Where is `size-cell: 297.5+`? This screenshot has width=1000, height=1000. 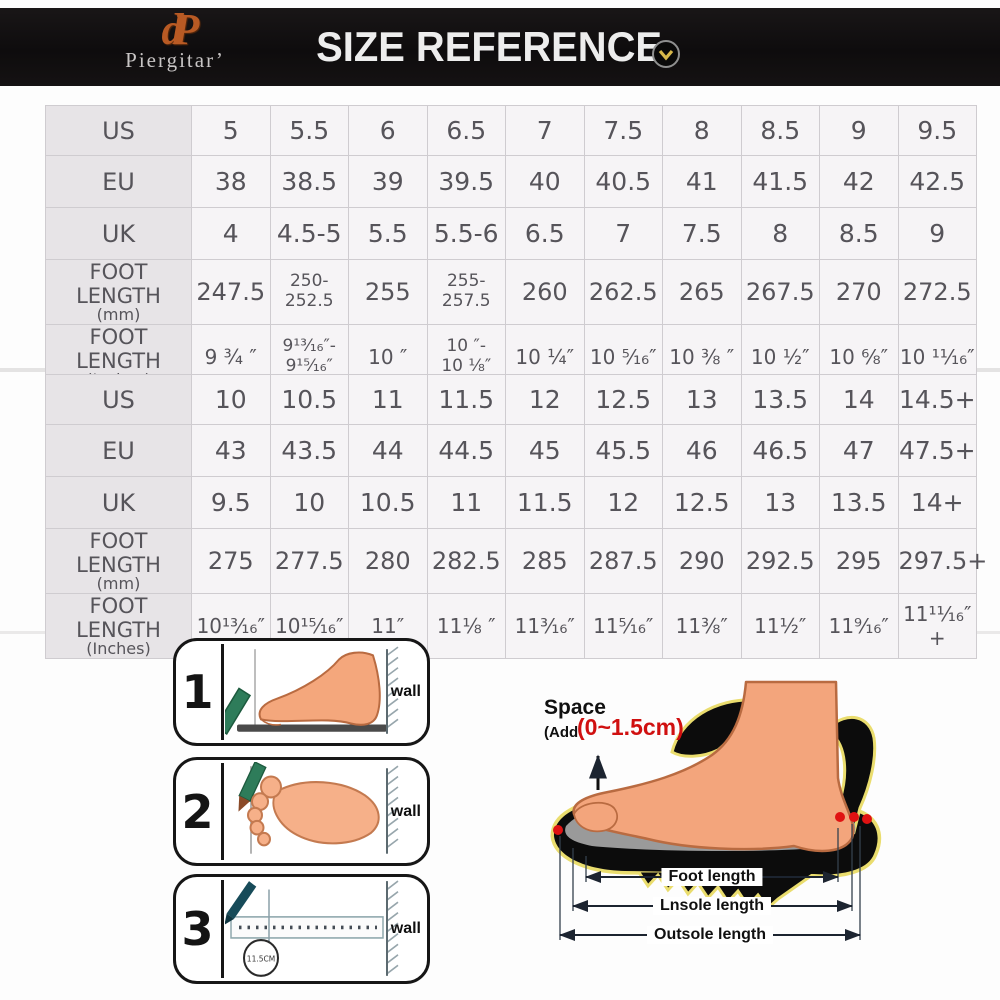
size-cell: 297.5+ is located at coordinates (942, 561).